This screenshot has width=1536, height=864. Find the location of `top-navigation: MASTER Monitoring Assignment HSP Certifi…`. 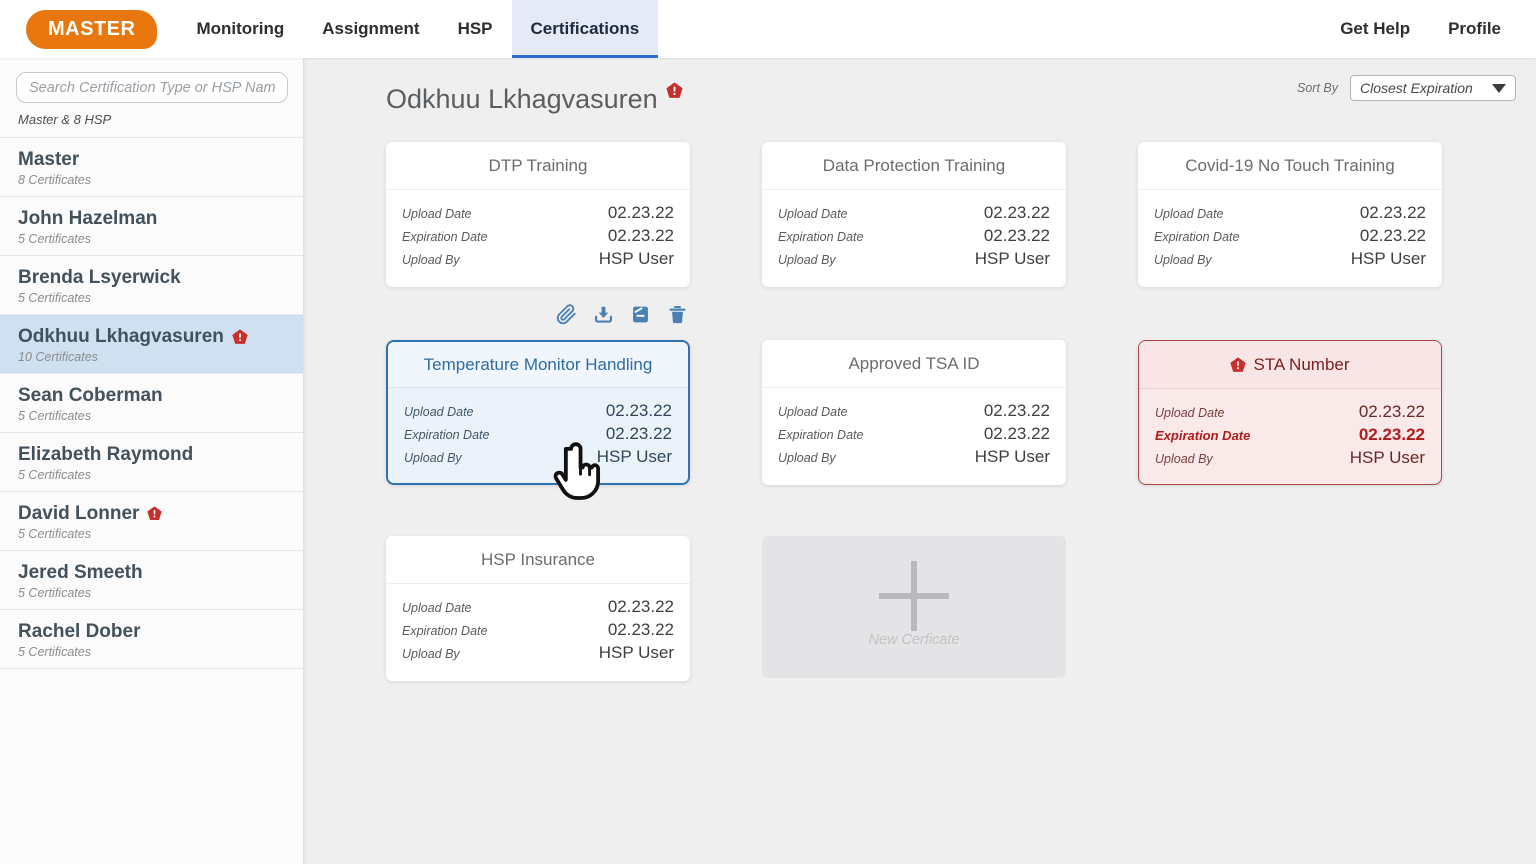

top-navigation: MASTER Monitoring Assignment HSP Certifi… is located at coordinates (768, 29).